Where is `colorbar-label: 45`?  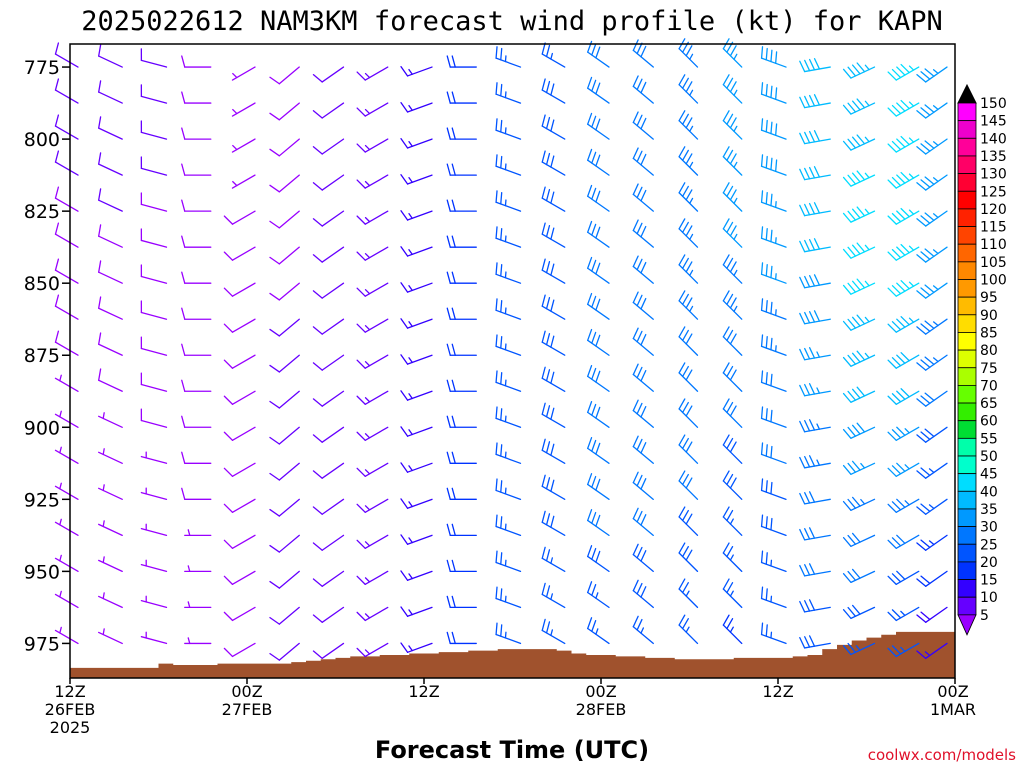
colorbar-label: 45 is located at coordinates (989, 475).